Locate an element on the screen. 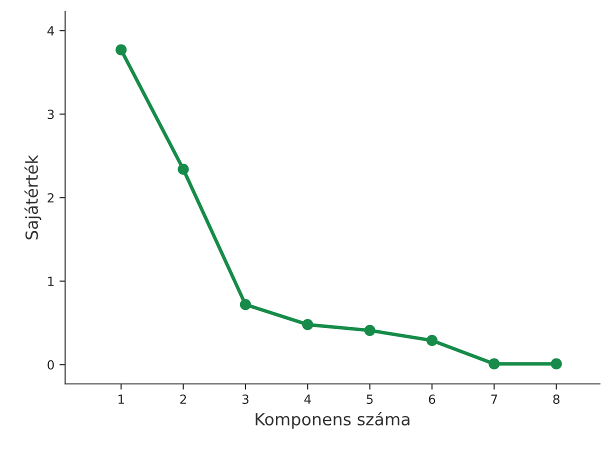  x-tick-label: 8 is located at coordinates (556, 399).